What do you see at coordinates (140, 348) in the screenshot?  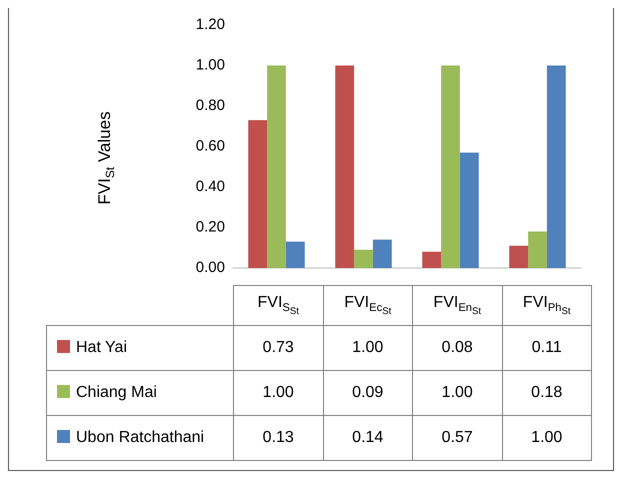 I see `legend-label: Hat Yai` at bounding box center [140, 348].